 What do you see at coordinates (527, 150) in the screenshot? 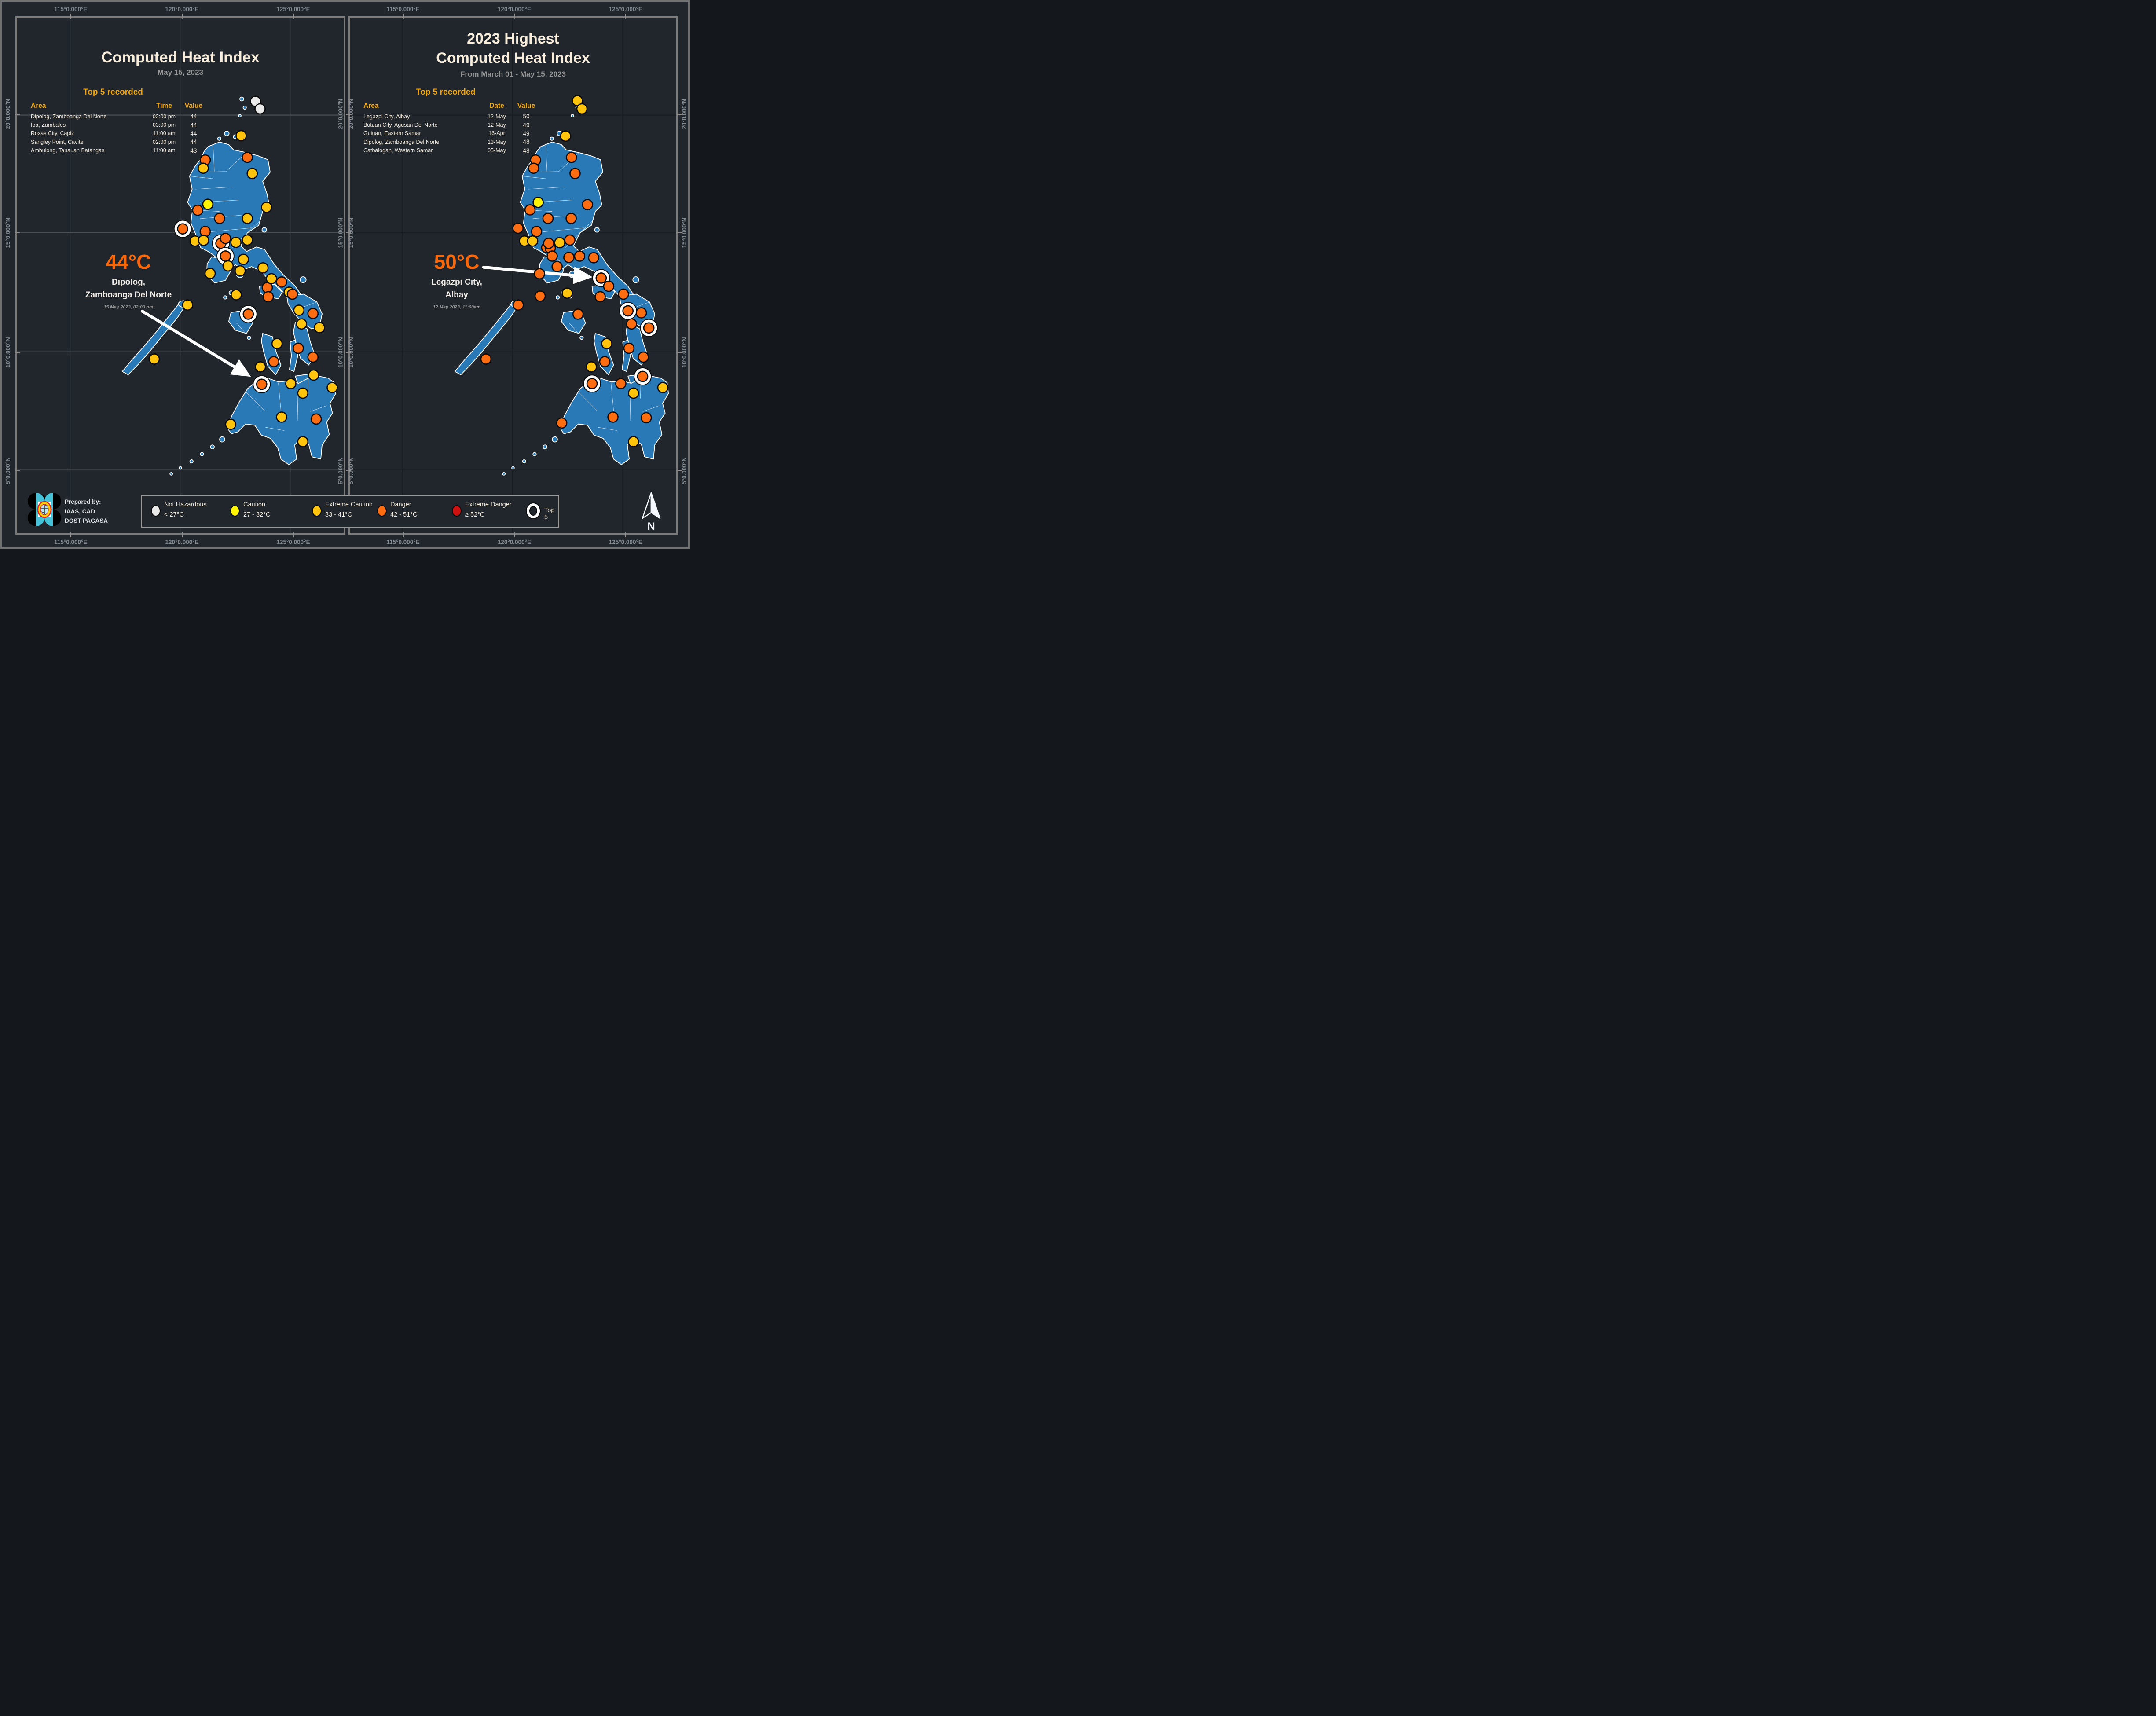
I see `top5-cell-value: 48` at bounding box center [527, 150].